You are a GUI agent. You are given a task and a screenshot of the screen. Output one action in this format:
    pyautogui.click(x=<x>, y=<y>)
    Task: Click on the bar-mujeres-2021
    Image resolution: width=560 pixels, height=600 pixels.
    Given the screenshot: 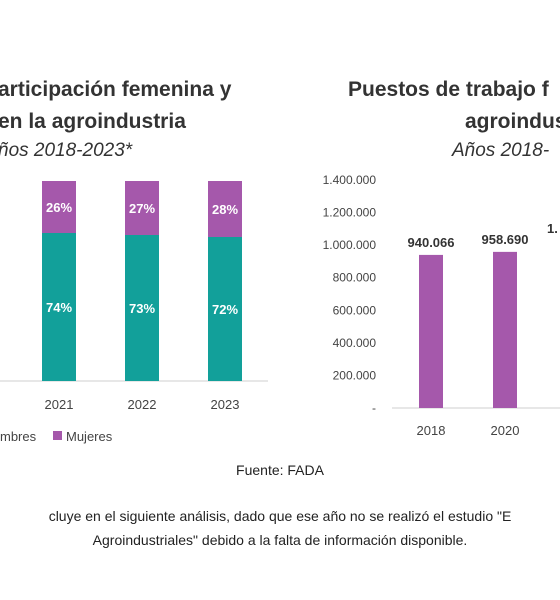 What is the action you would take?
    pyautogui.click(x=59, y=207)
    